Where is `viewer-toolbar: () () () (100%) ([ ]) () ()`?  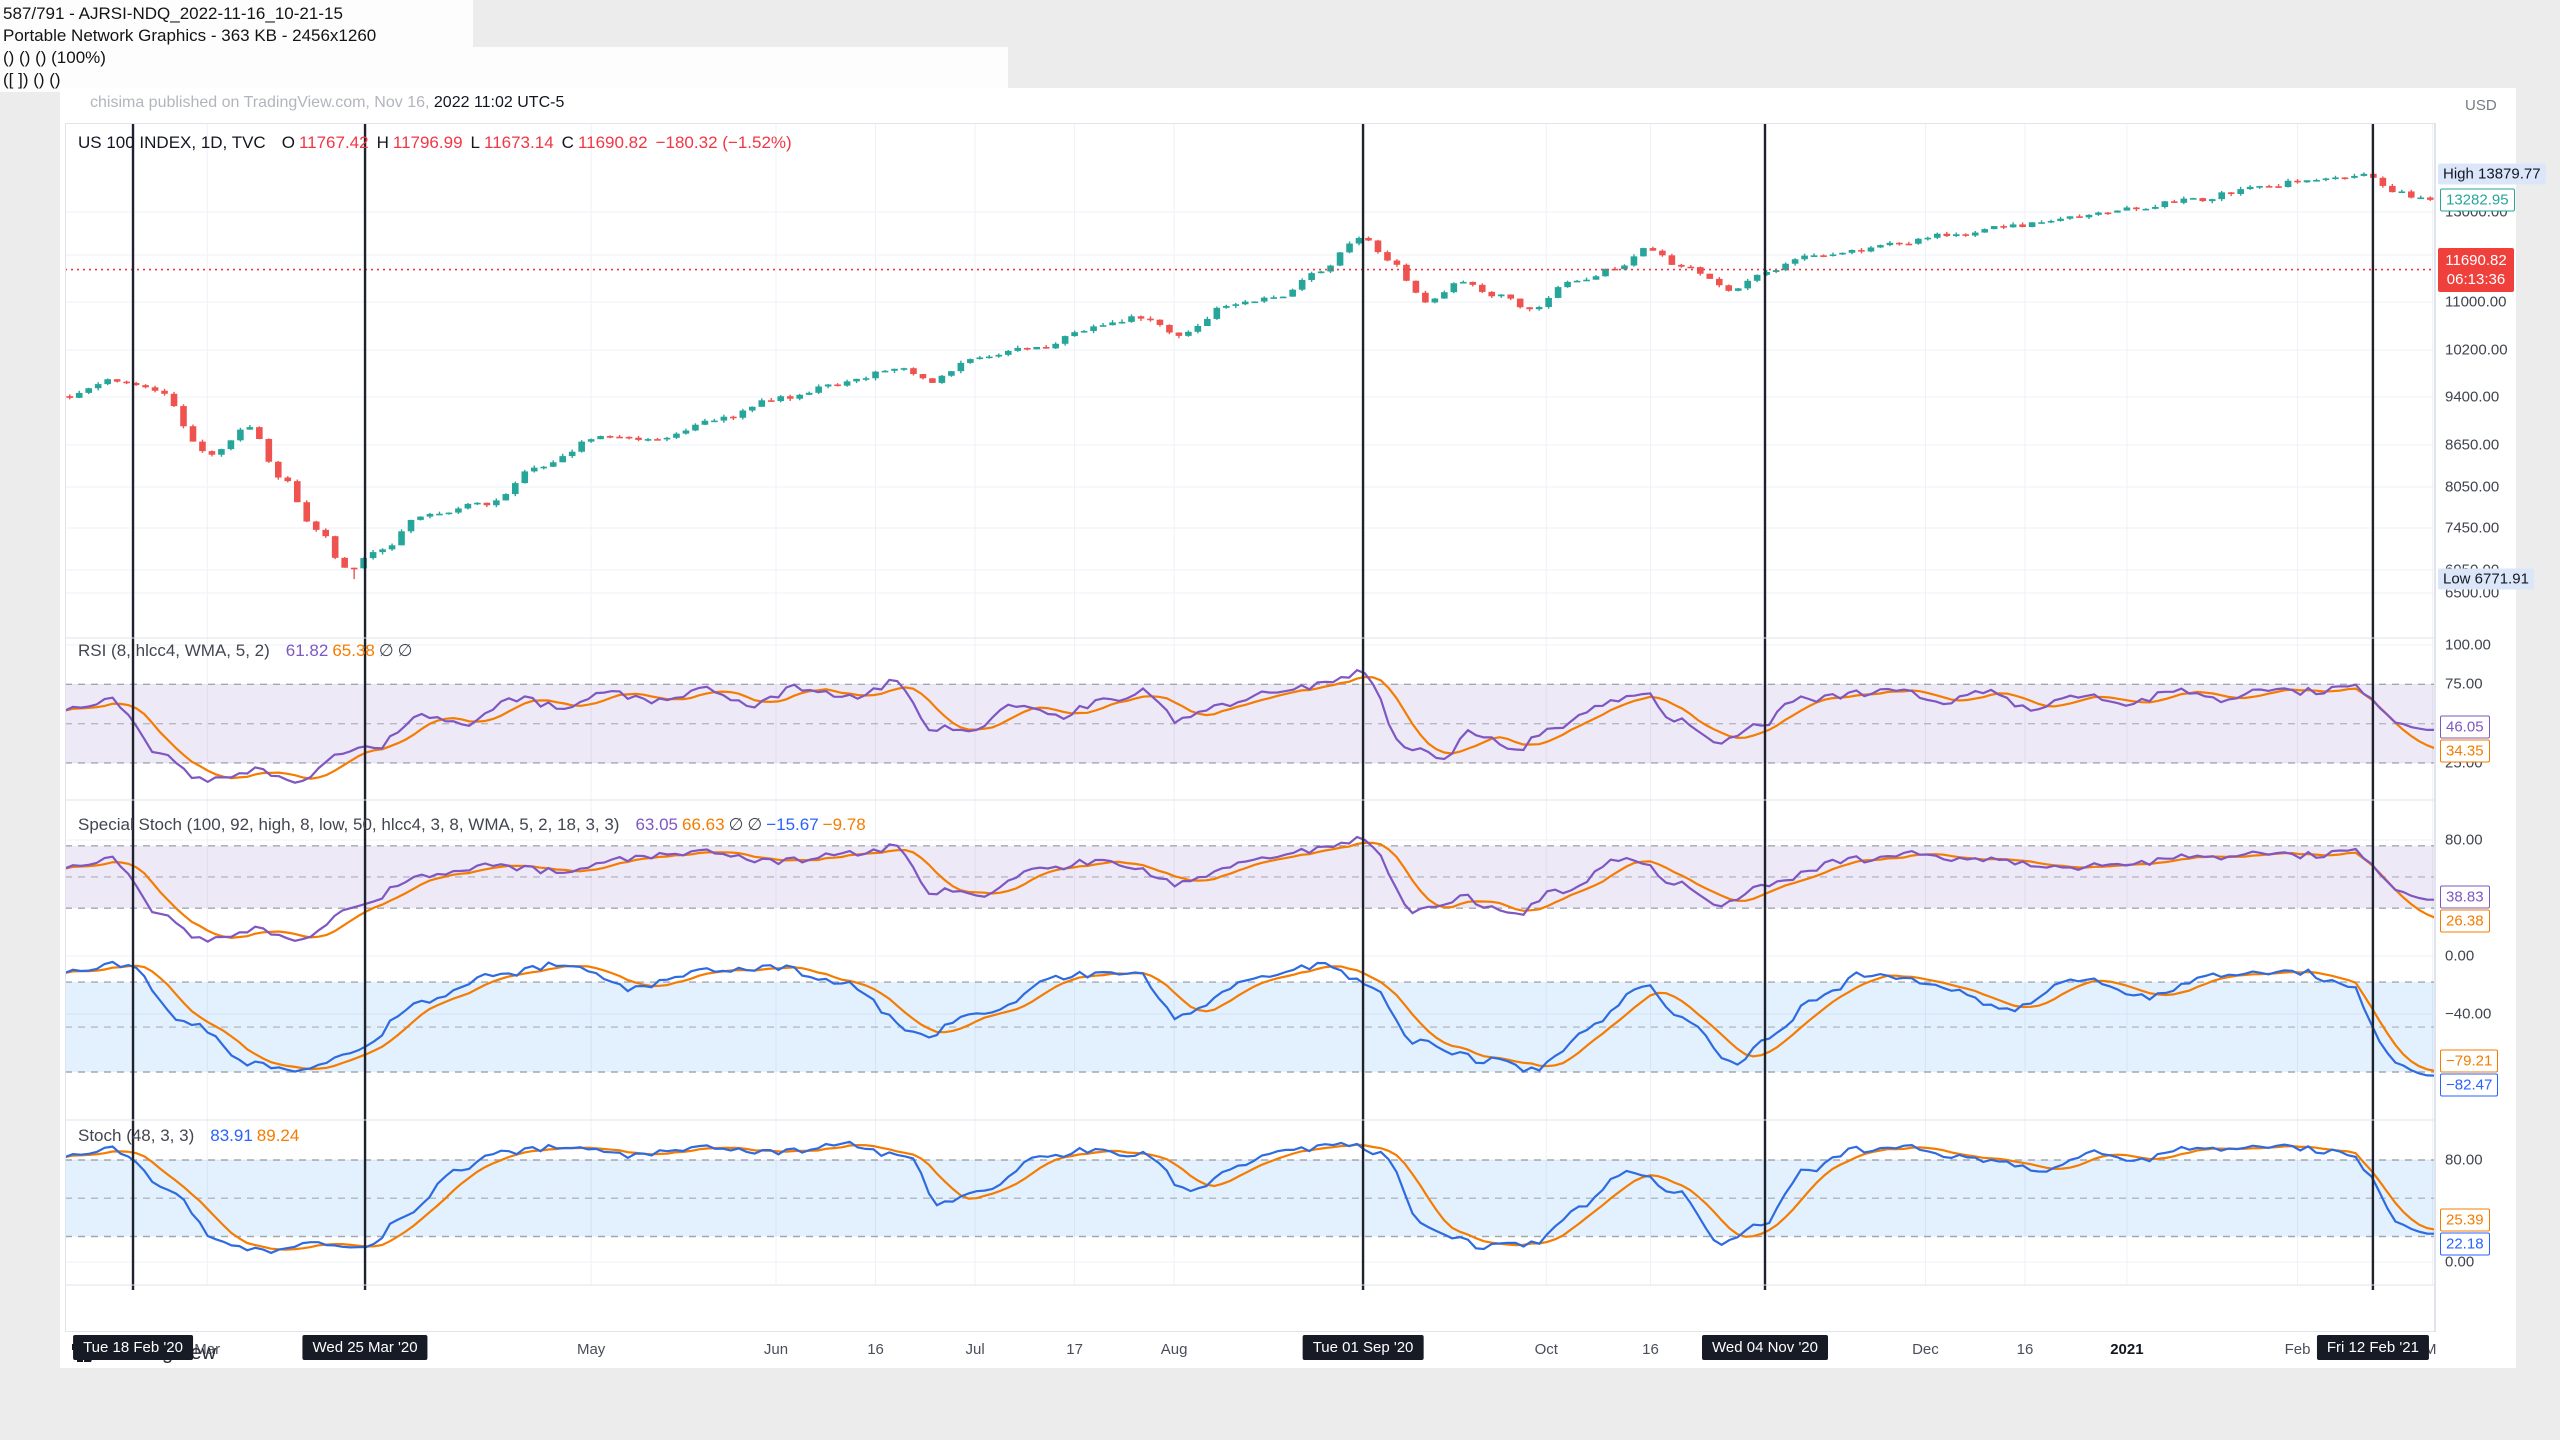
viewer-toolbar: () () () (100%) ([ ]) () () is located at coordinates (504, 69).